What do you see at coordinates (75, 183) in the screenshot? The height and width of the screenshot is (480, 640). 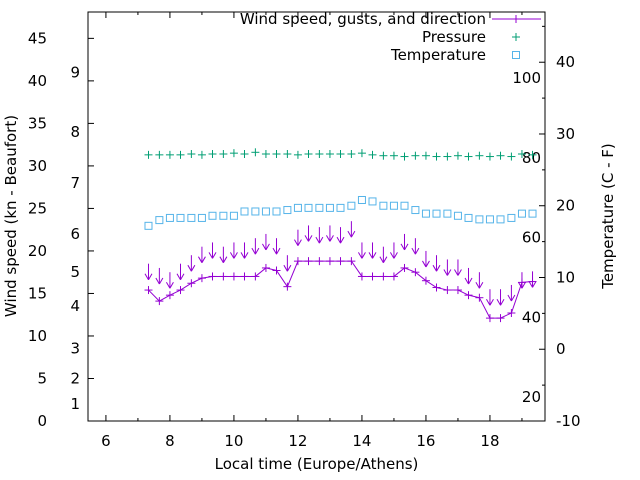 I see `beaufort-label: 7` at bounding box center [75, 183].